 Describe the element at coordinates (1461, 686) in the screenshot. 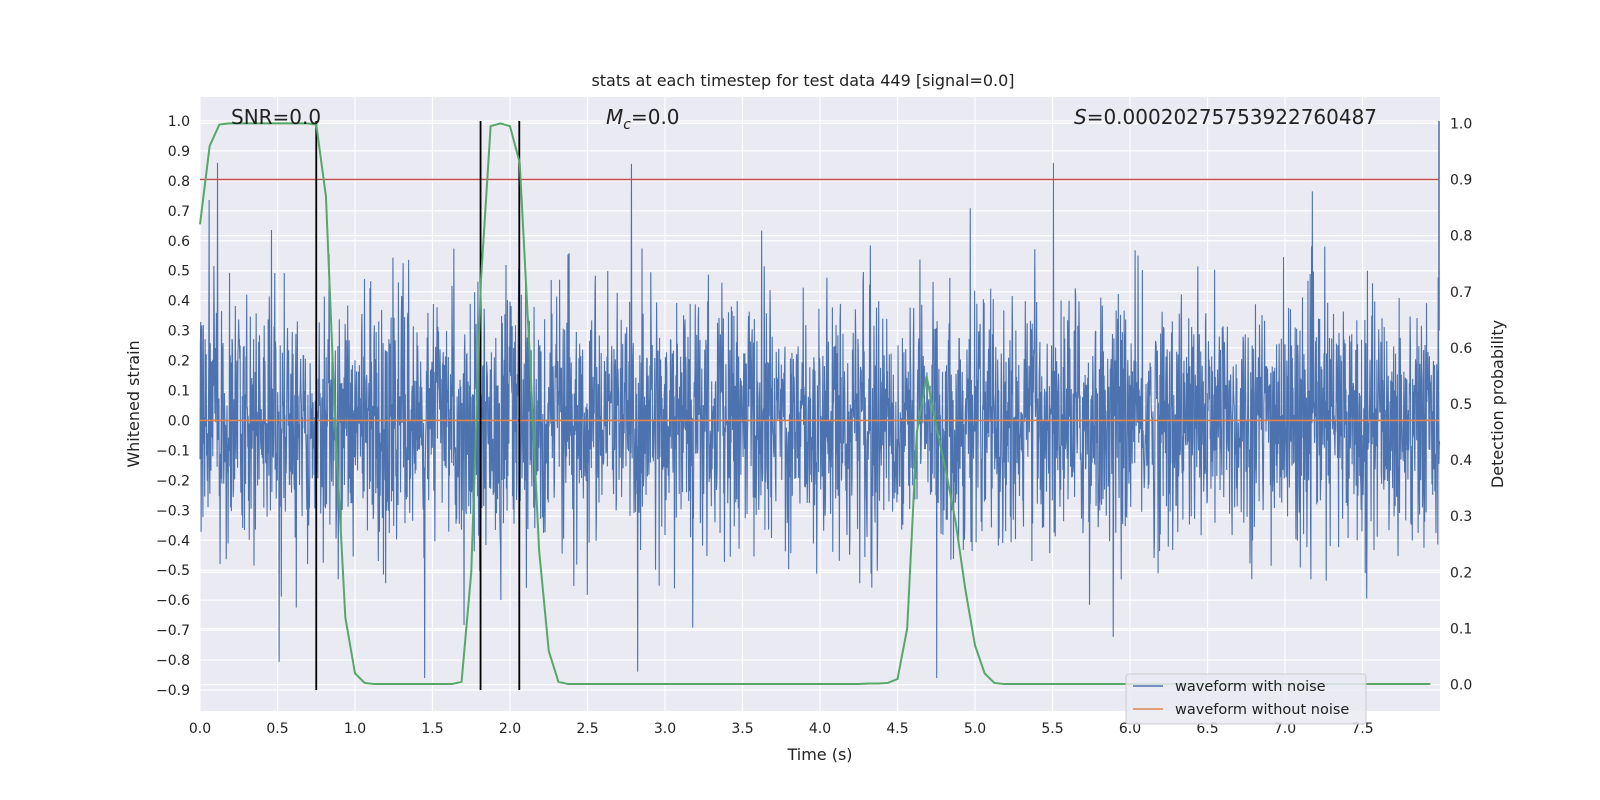

I see `y2-tick-label-0: 0.0` at that location.